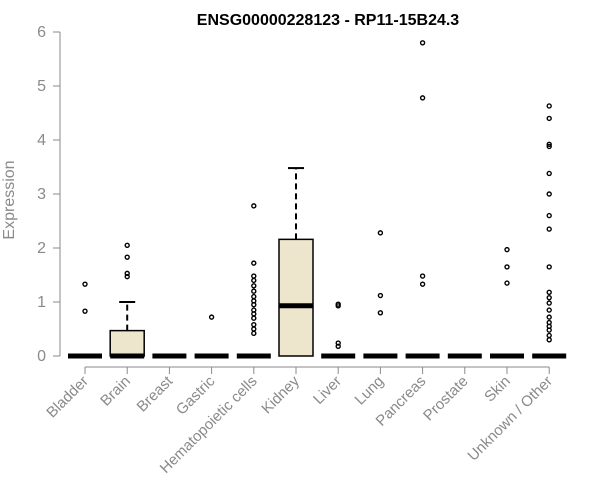  Describe the element at coordinates (41, 302) in the screenshot. I see `y-tick-label: 1` at that location.